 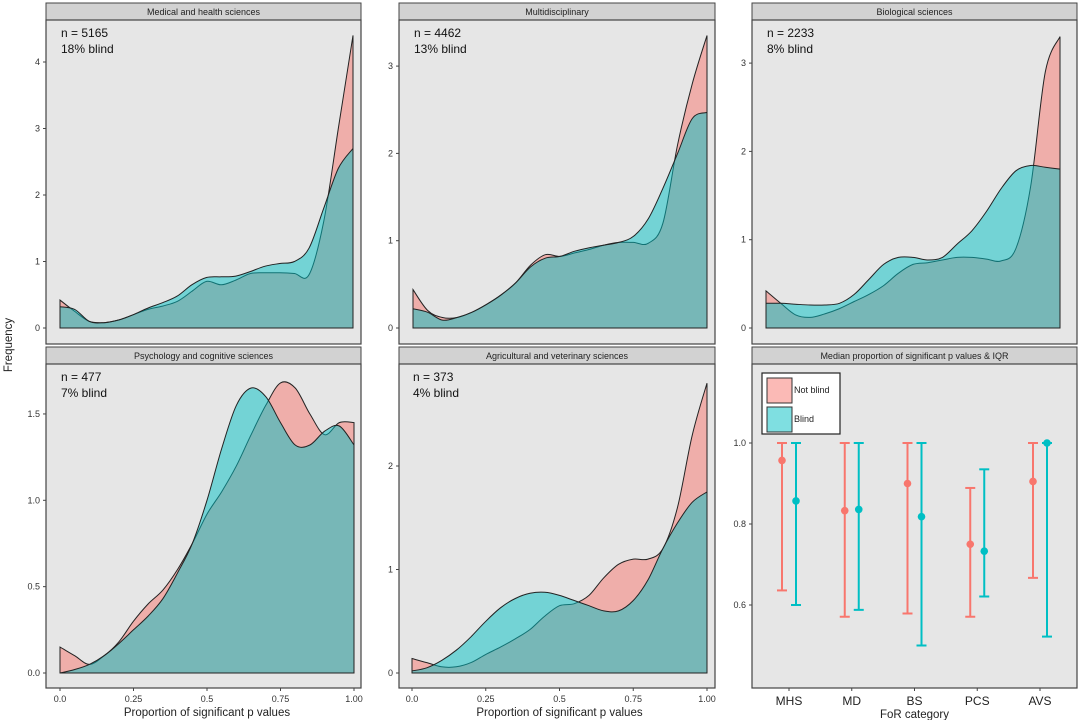 What do you see at coordinates (739, 605) in the screenshot?
I see `y-tick-label: 0.6` at bounding box center [739, 605].